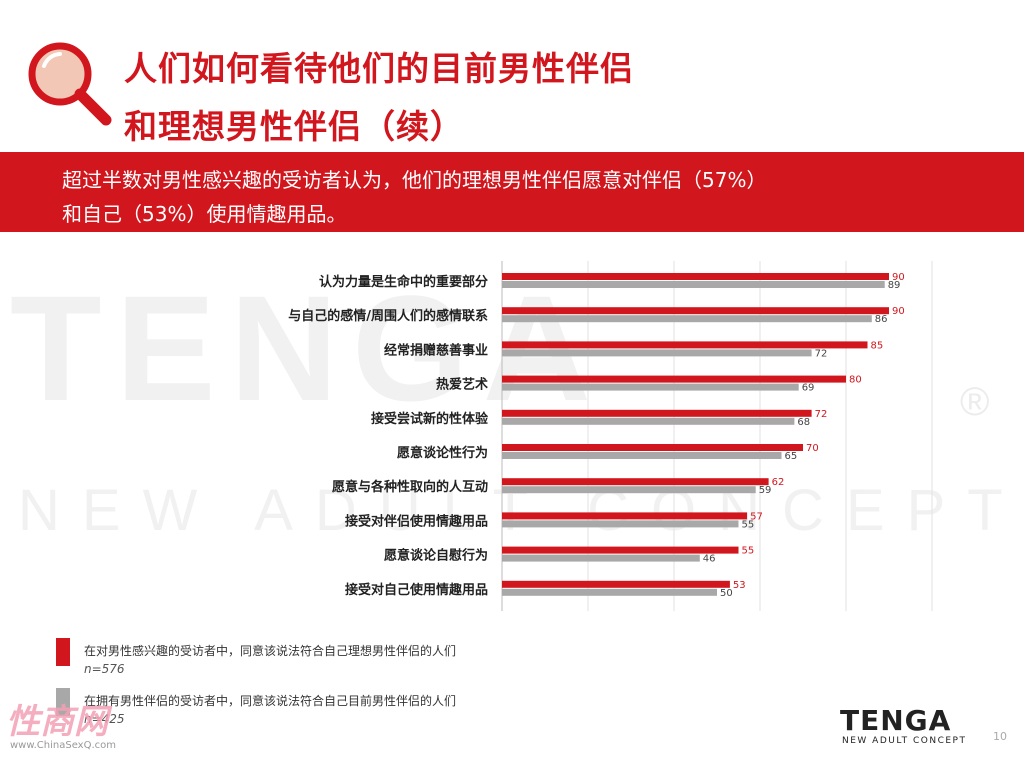 Image resolution: width=1024 pixels, height=768 pixels. Describe the element at coordinates (430, 419) in the screenshot. I see `category-label: 接受尝试新的性体验` at that location.